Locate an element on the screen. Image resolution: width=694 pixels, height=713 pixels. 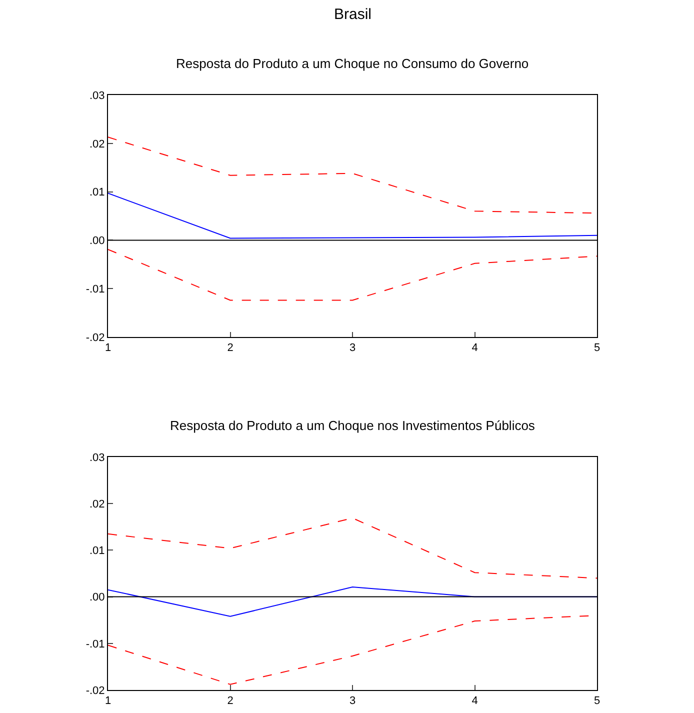
chart-subtitle: Resposta do Produto a um Choque no Consumo do Governo is located at coordinates (352, 63).